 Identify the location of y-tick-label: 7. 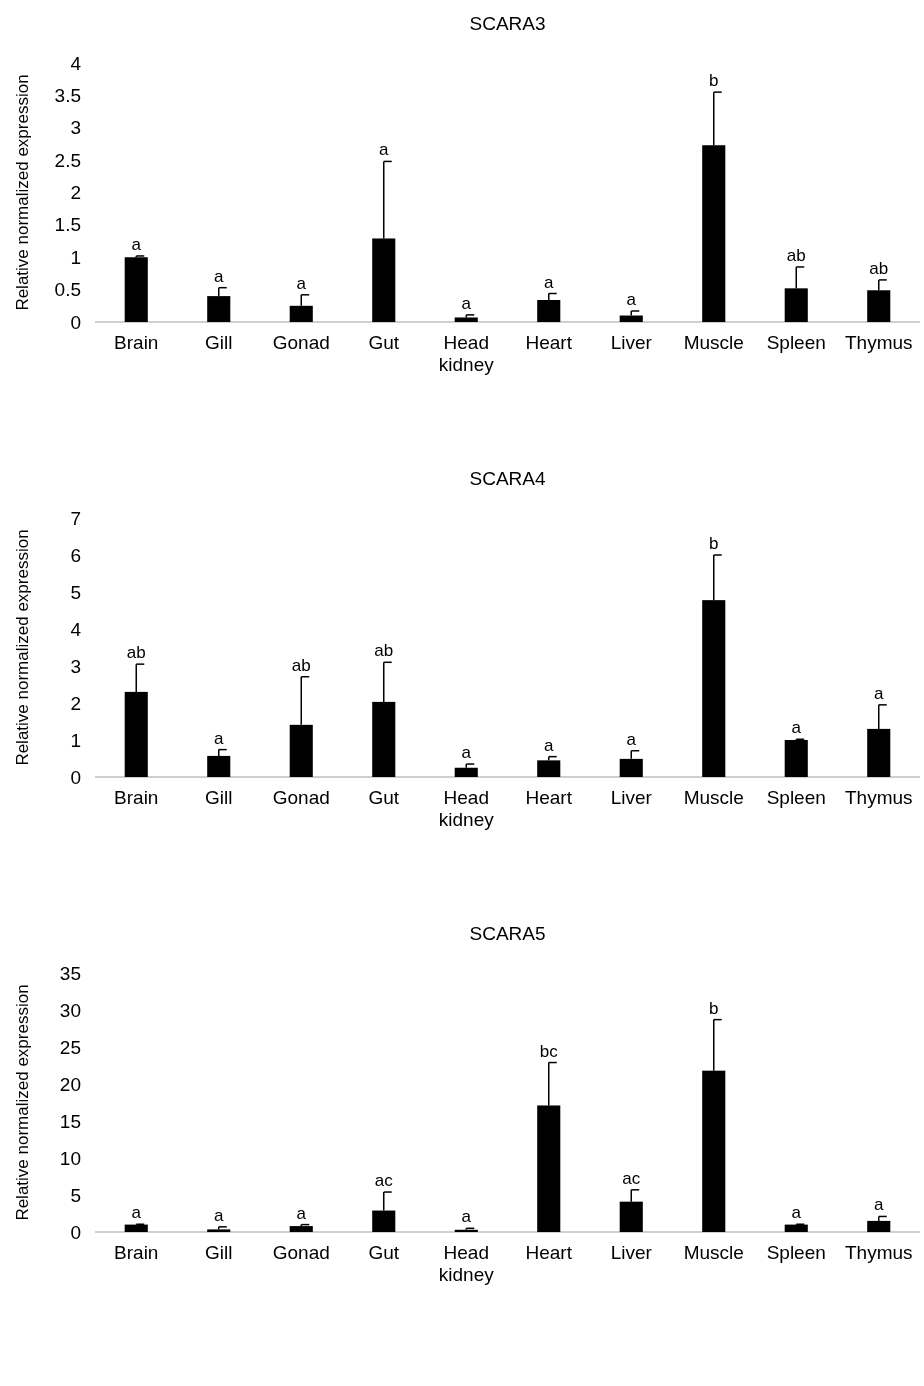
(75, 518).